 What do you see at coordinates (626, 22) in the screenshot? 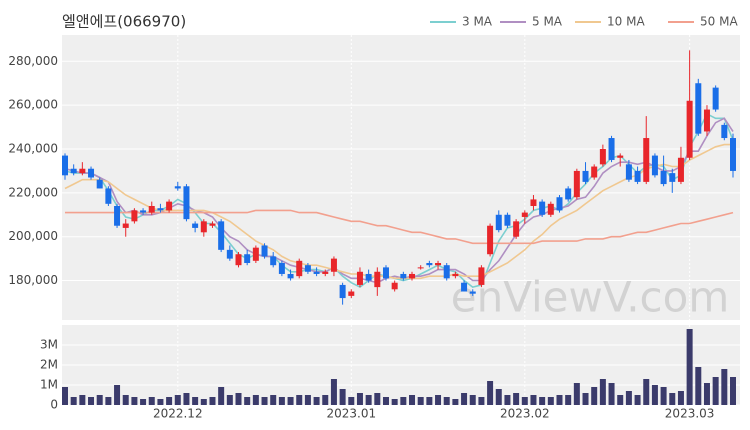
I see `legend-label: 10 MA` at bounding box center [626, 22].